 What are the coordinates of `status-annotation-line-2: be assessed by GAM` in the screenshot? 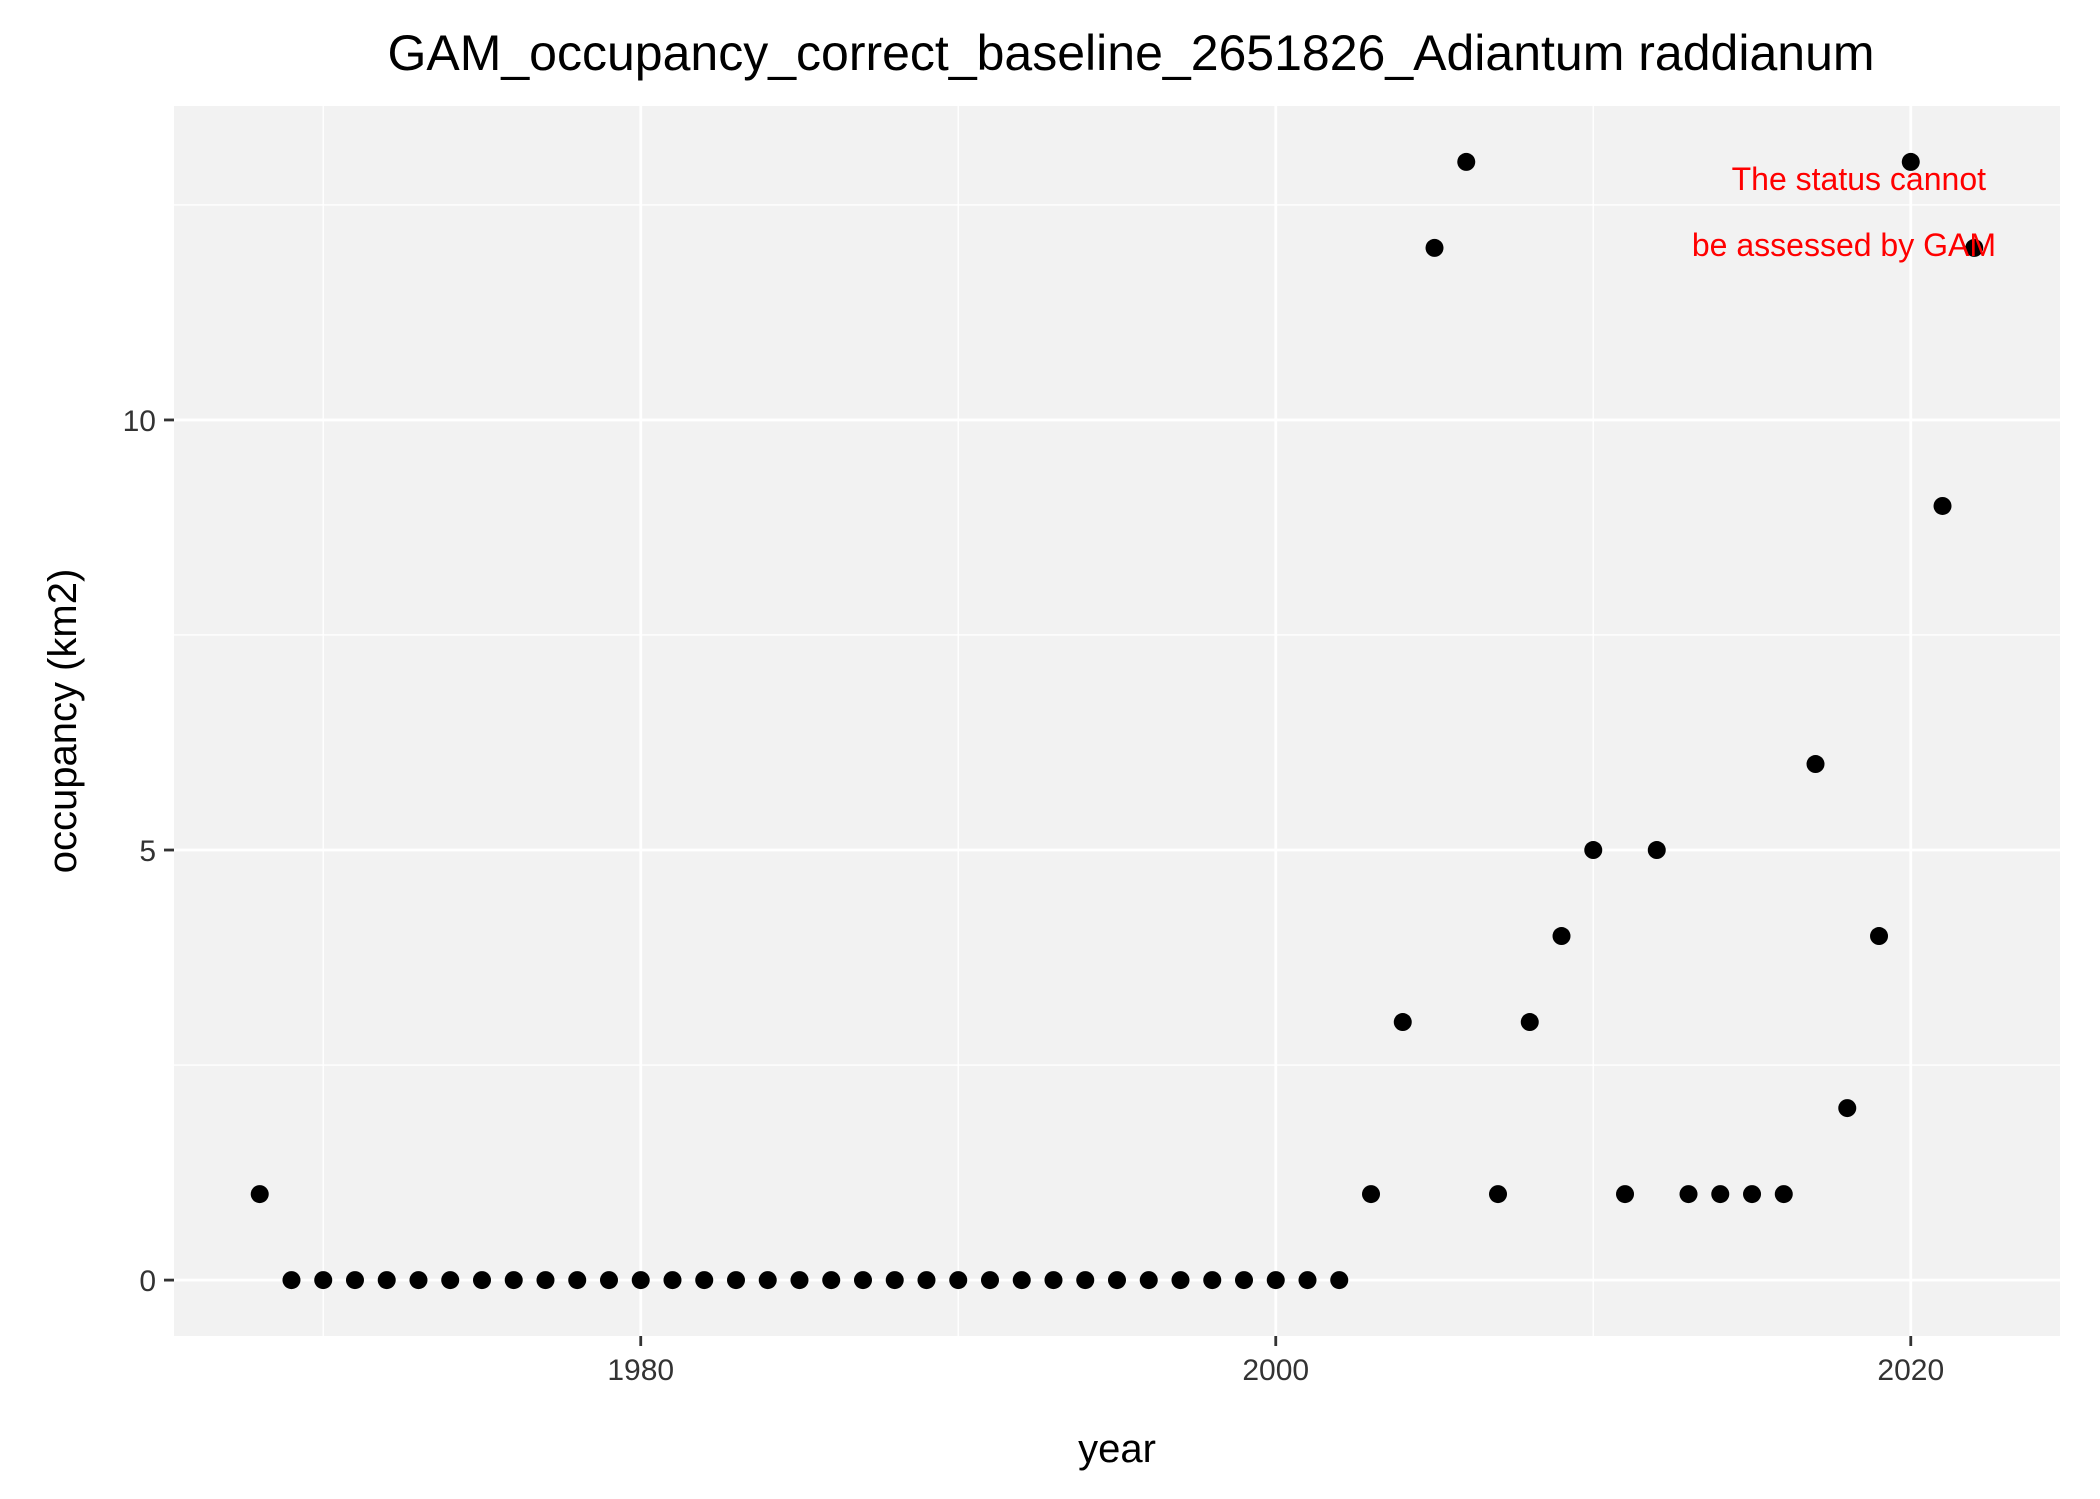 It's located at (1844, 245).